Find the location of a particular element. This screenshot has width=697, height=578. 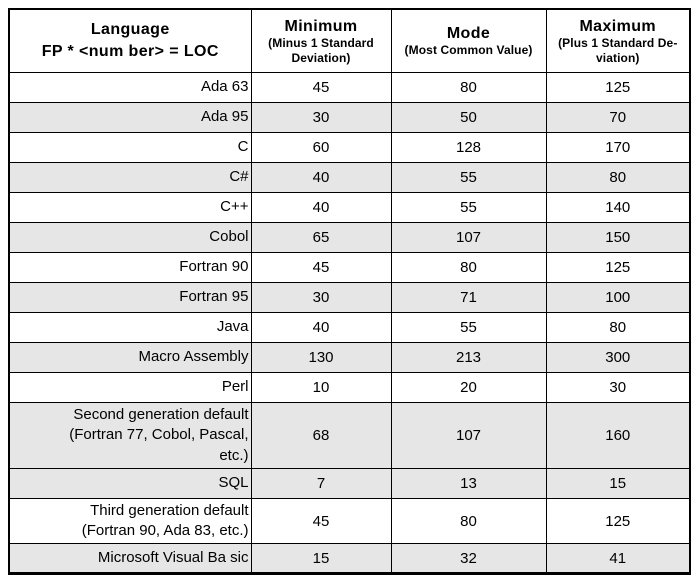

mode-cell: 71 is located at coordinates (468, 297).